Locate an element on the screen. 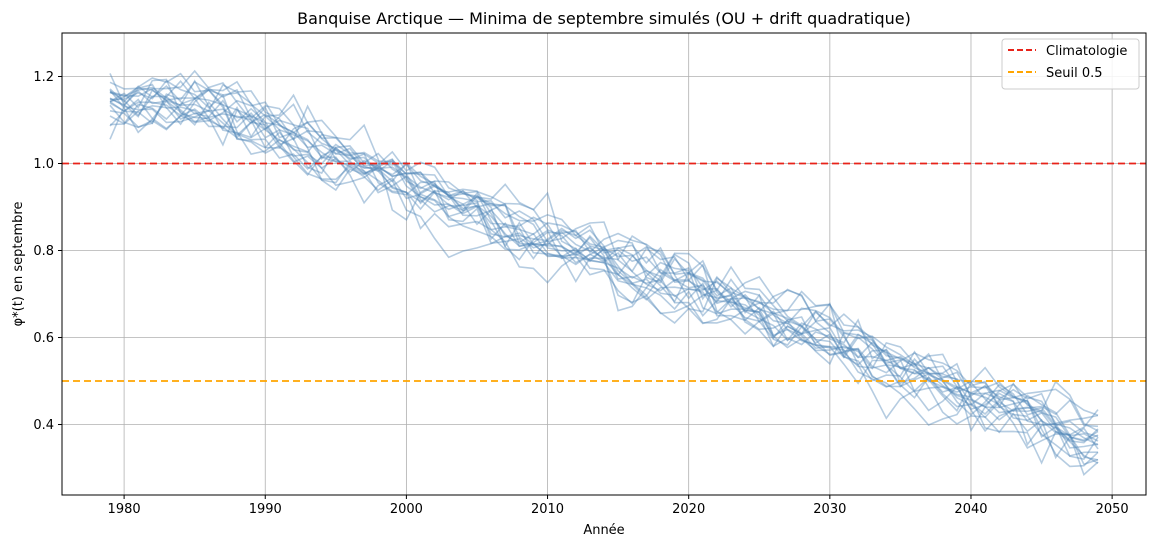 The width and height of the screenshot is (1156, 548). legend-box is located at coordinates (1070, 64).